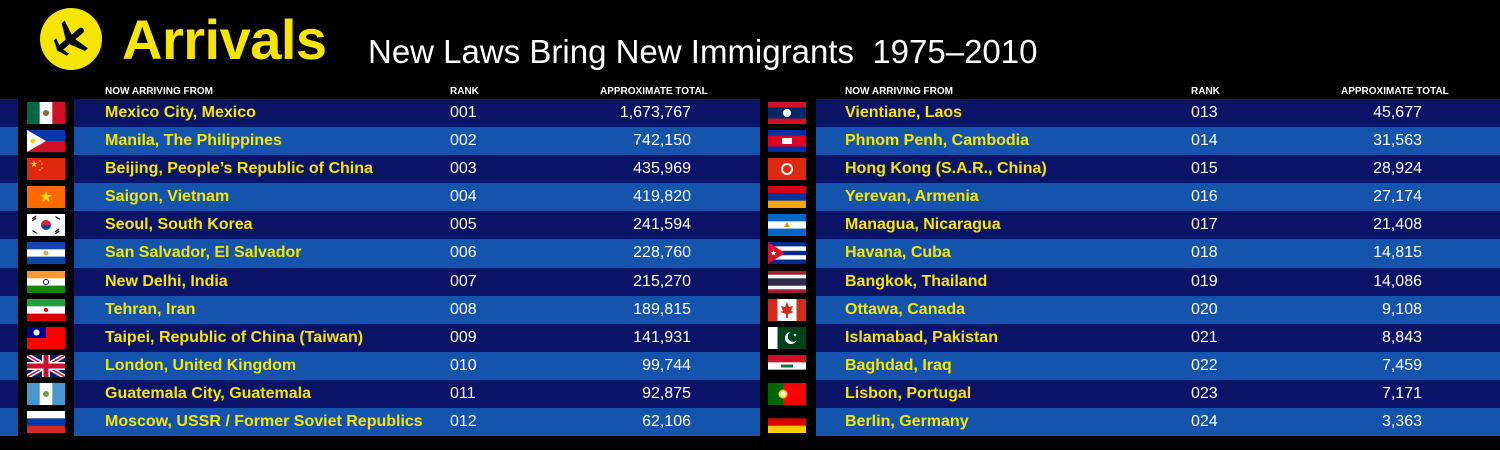  What do you see at coordinates (264, 422) in the screenshot?
I see `origin-city: Moscow, USSR / Former Soviet Republics` at bounding box center [264, 422].